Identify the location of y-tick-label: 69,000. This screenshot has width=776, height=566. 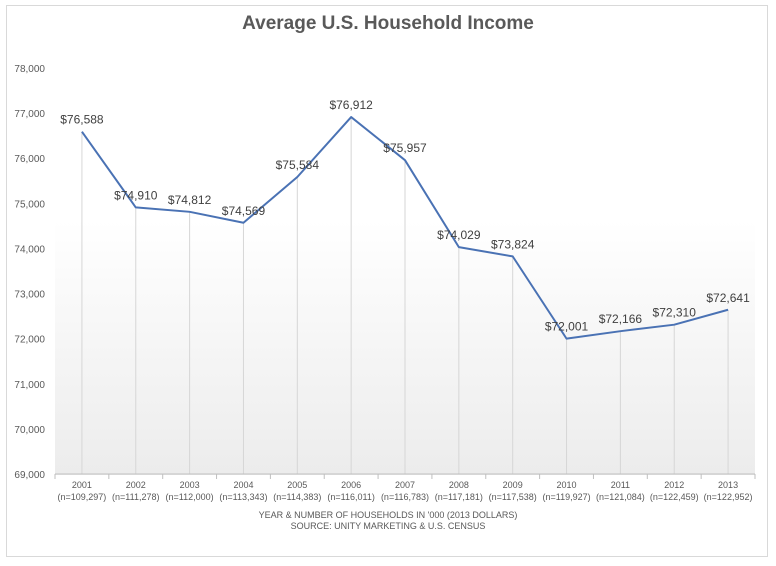
(29, 475).